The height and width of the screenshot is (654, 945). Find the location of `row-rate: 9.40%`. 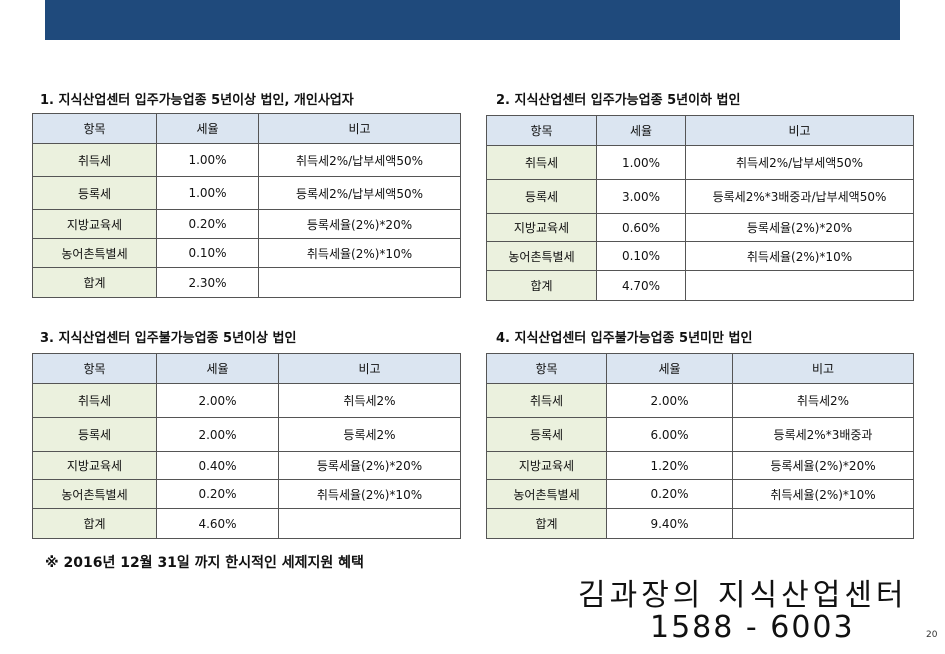

row-rate: 9.40% is located at coordinates (669, 523).